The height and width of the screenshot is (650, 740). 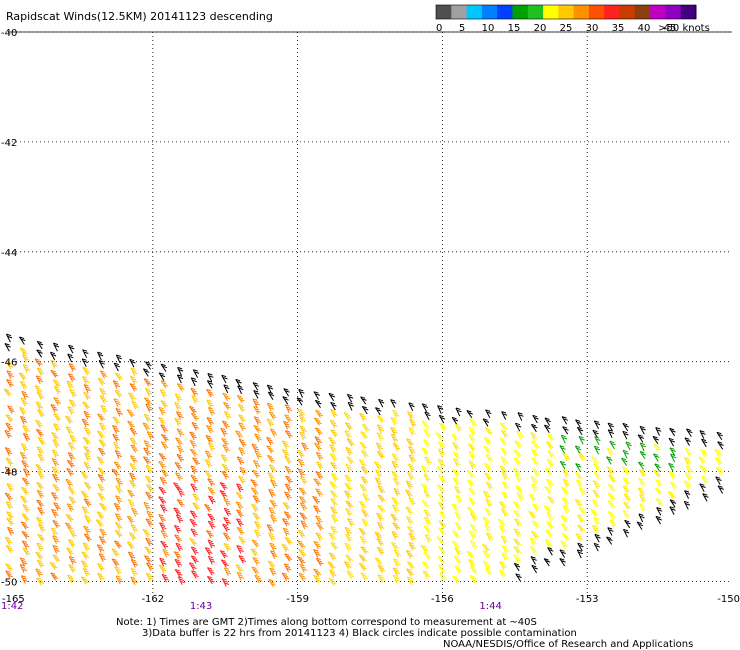 What do you see at coordinates (670, 28) in the screenshot?
I see `legend-label: 45` at bounding box center [670, 28].